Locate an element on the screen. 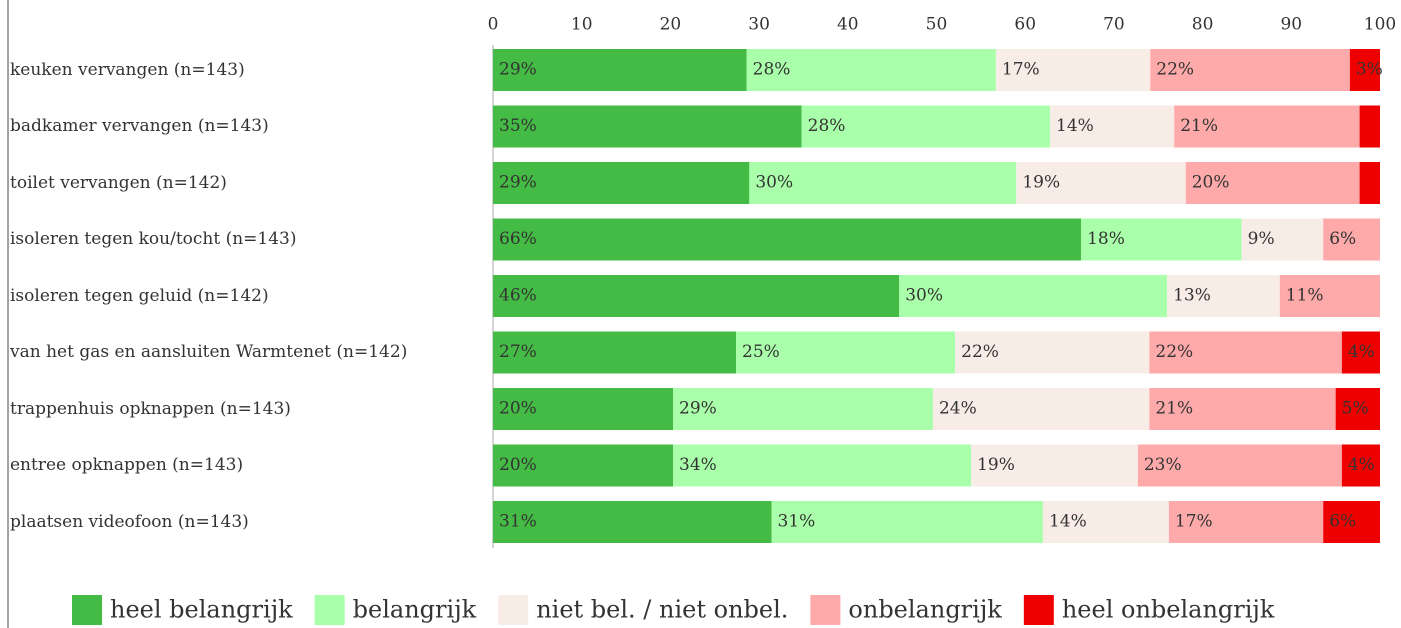 The image size is (1401, 628). category-label: isoleren tegen kou/tocht (n=143) is located at coordinates (153, 239).